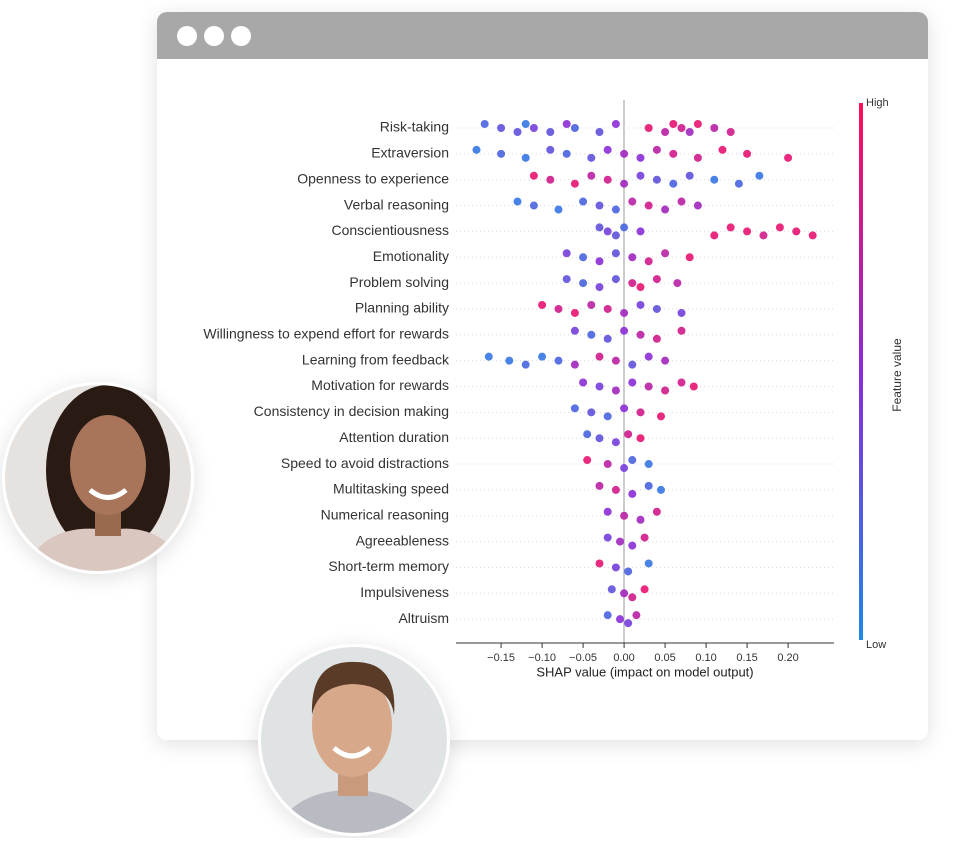 The height and width of the screenshot is (843, 958). Describe the element at coordinates (353, 688) in the screenshot. I see `avatar-hair` at that location.